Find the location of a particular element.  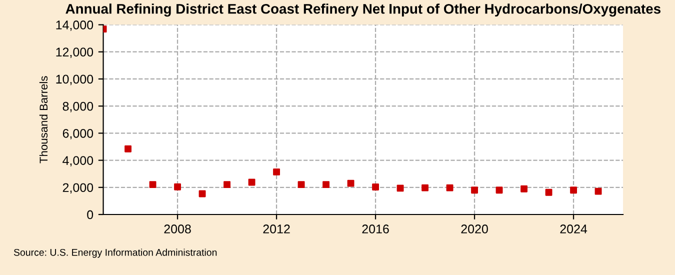

y-tick-label: 2,000 is located at coordinates (78, 188).